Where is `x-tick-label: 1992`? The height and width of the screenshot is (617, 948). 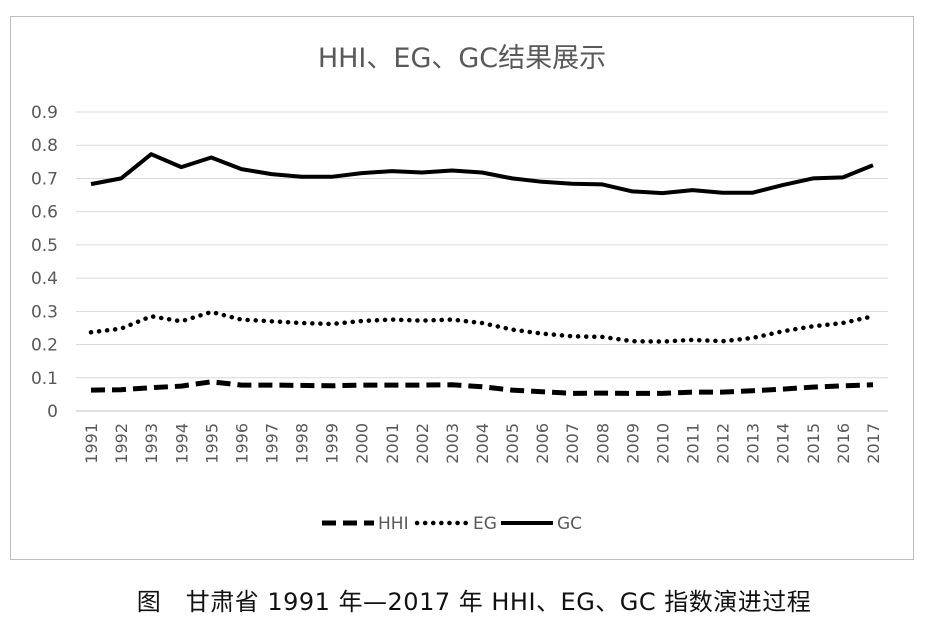 x-tick-label: 1992 is located at coordinates (121, 443).